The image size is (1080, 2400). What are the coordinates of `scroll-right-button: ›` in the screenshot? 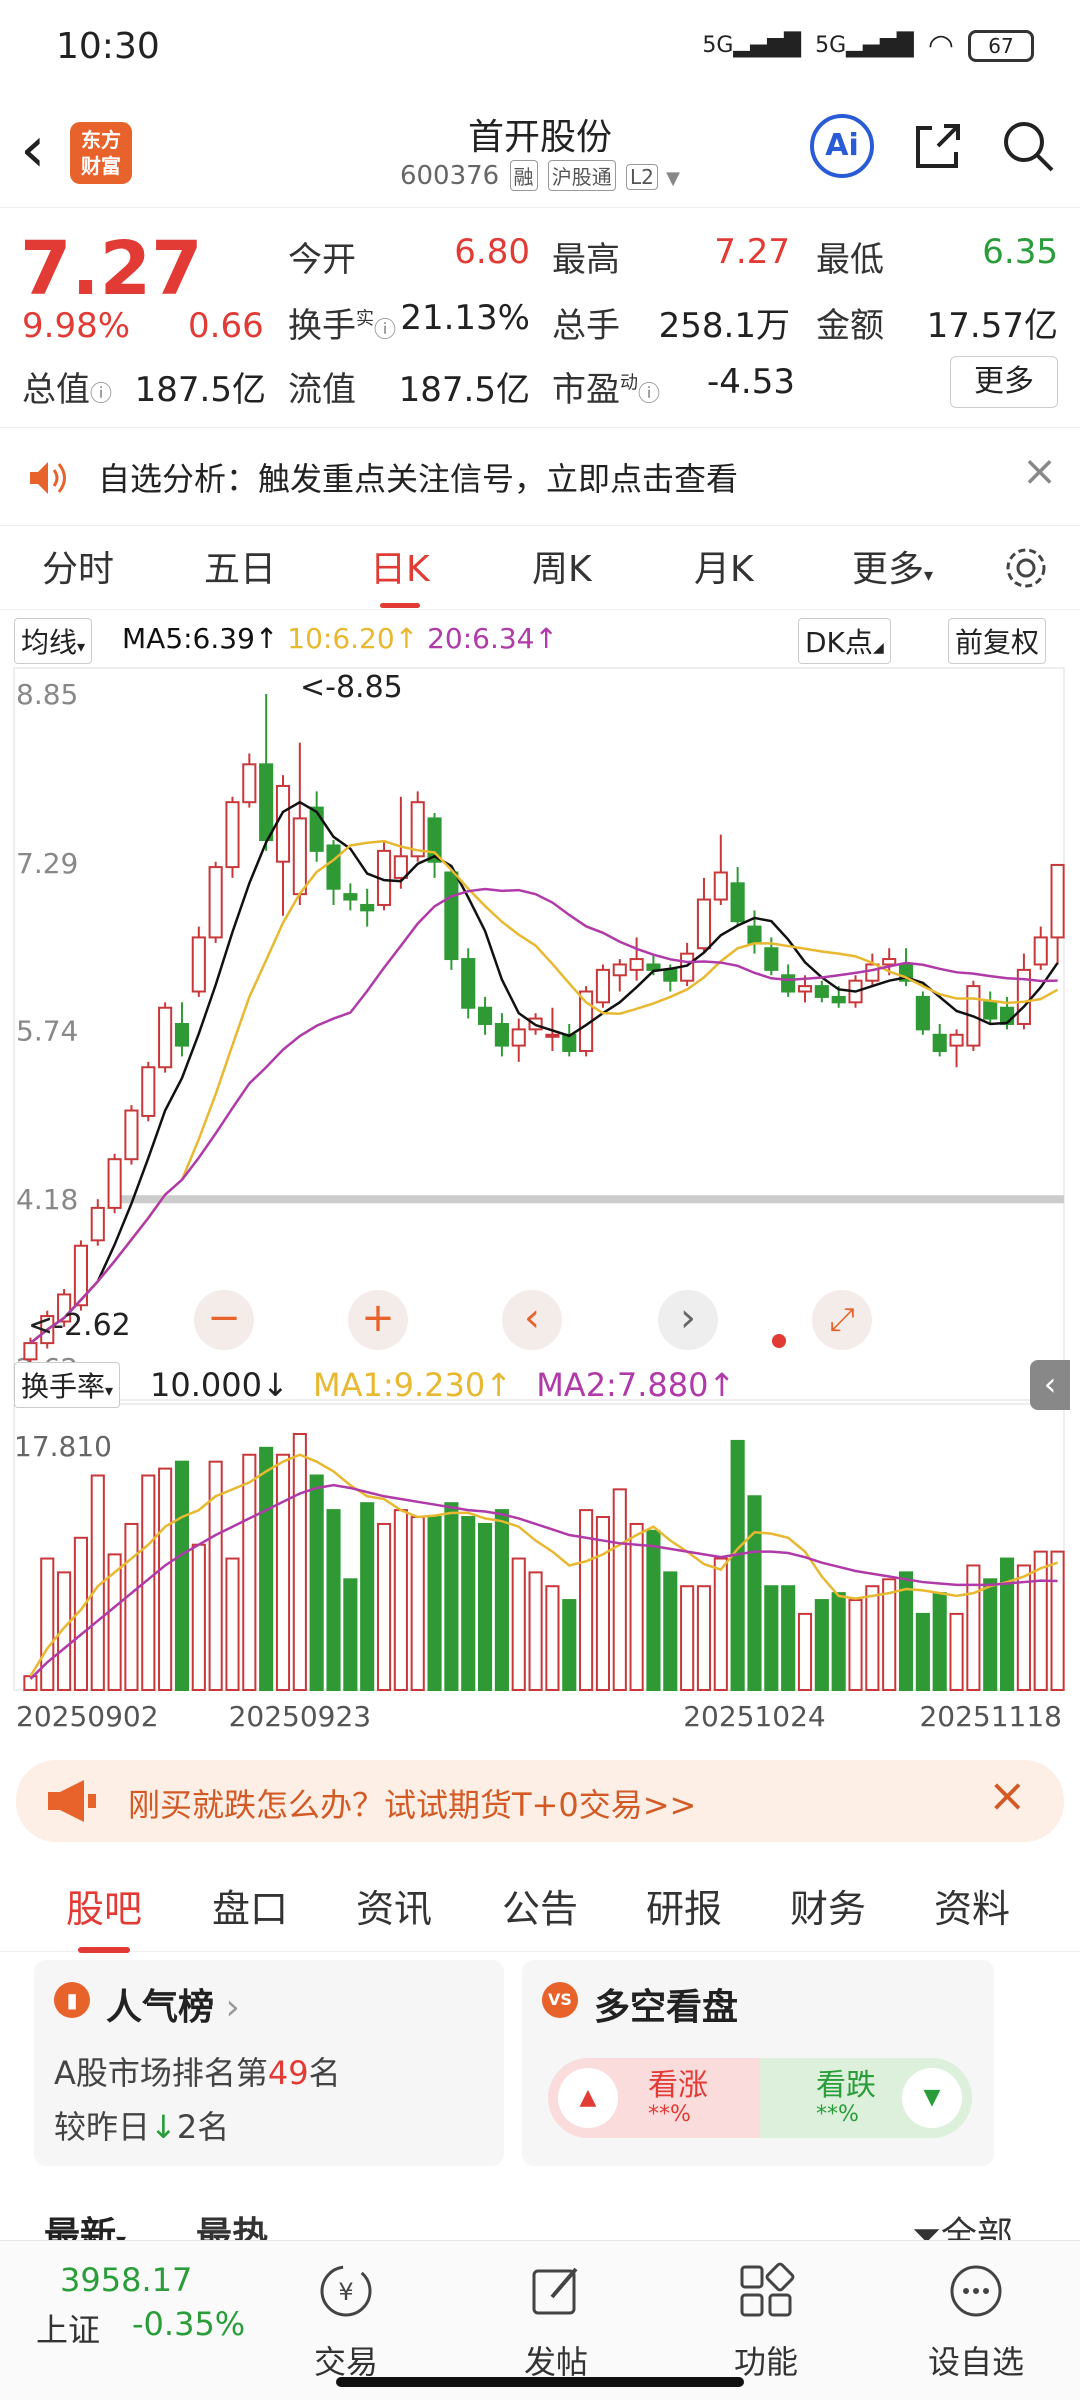 It's located at (688, 1320).